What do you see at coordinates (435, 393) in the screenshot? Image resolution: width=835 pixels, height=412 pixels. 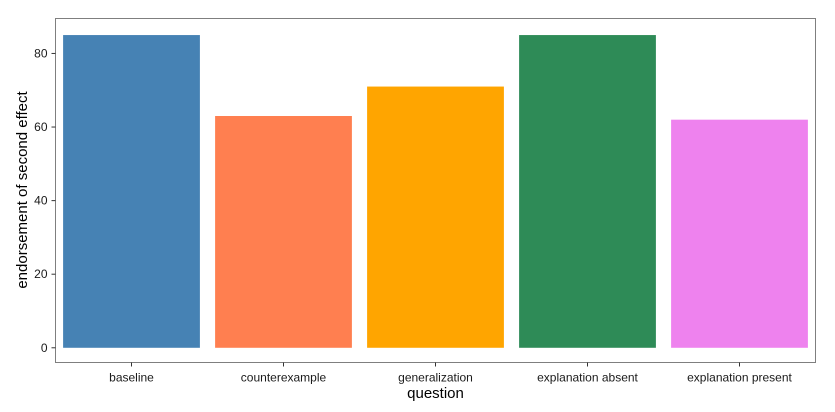 I see `x-axis-title: question` at bounding box center [435, 393].